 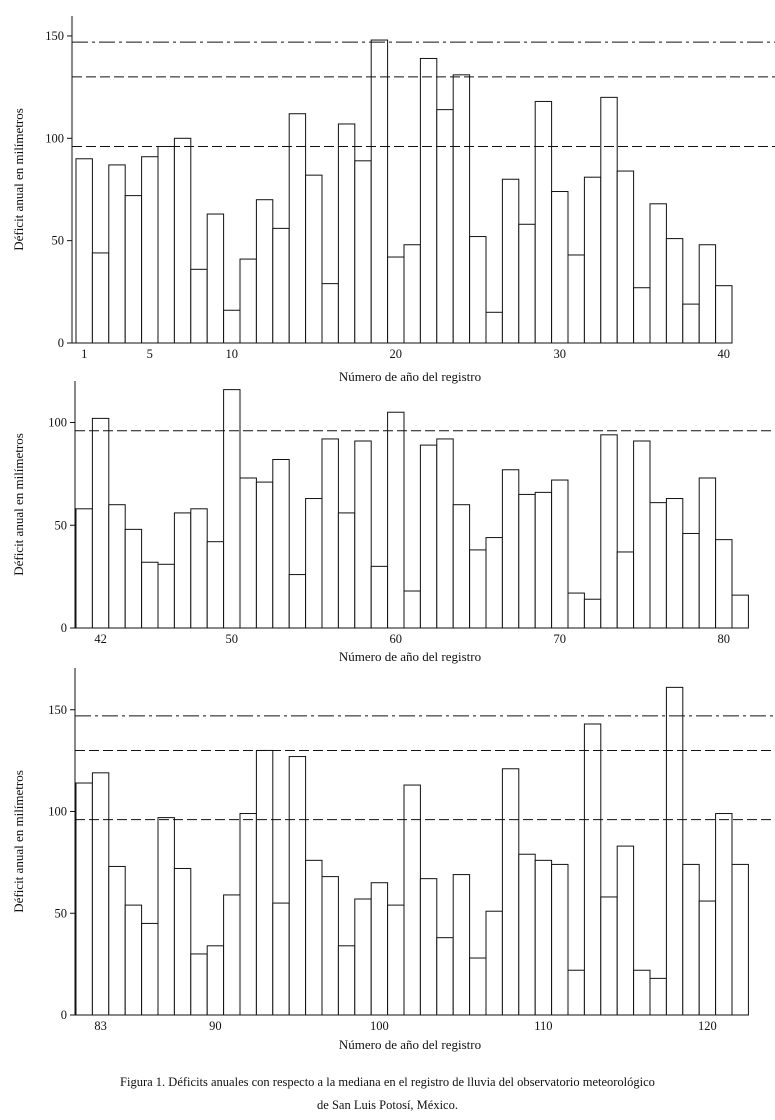 I want to click on figure-caption-line-2: de San Luis Potosí, México., so click(x=387, y=1105).